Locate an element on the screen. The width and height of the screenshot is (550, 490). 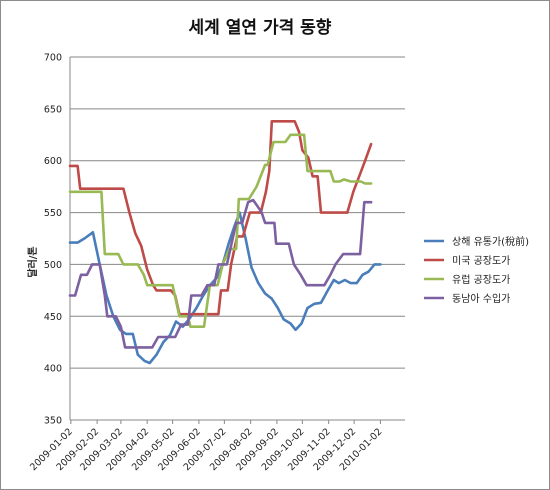
y-tick-label: 700 is located at coordinates (53, 58).